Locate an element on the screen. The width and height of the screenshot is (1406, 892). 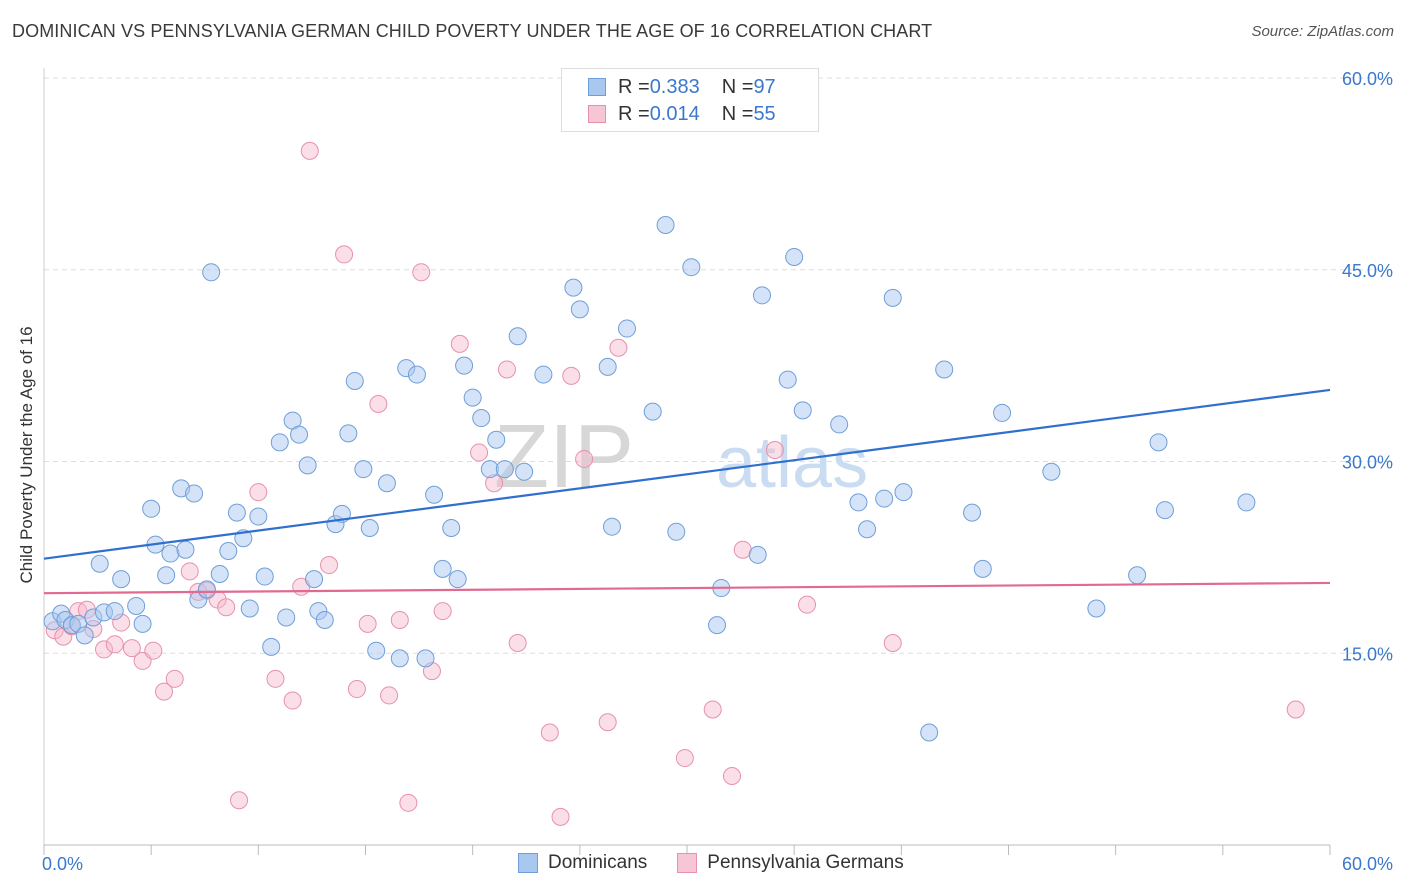
legend-n-label: N = is located at coordinates (737, 86).